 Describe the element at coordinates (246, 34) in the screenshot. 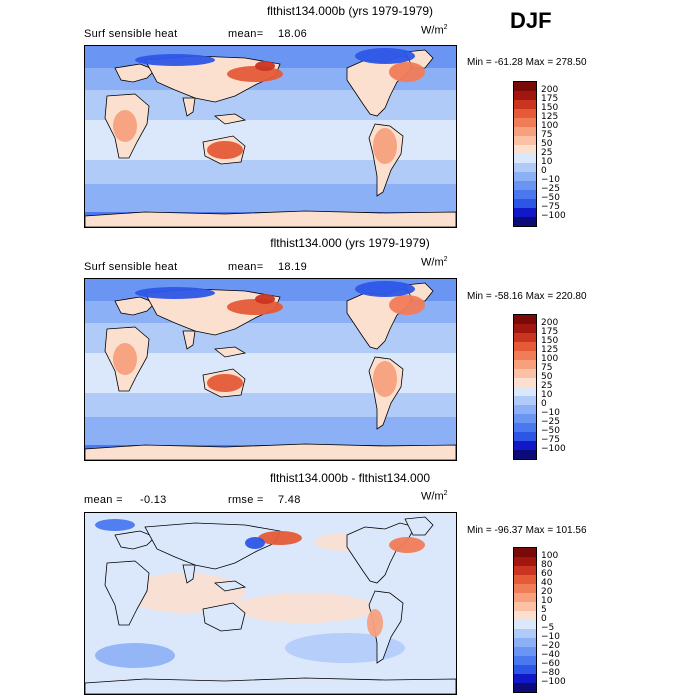

I see `panel-1-mean-label: mean=` at that location.